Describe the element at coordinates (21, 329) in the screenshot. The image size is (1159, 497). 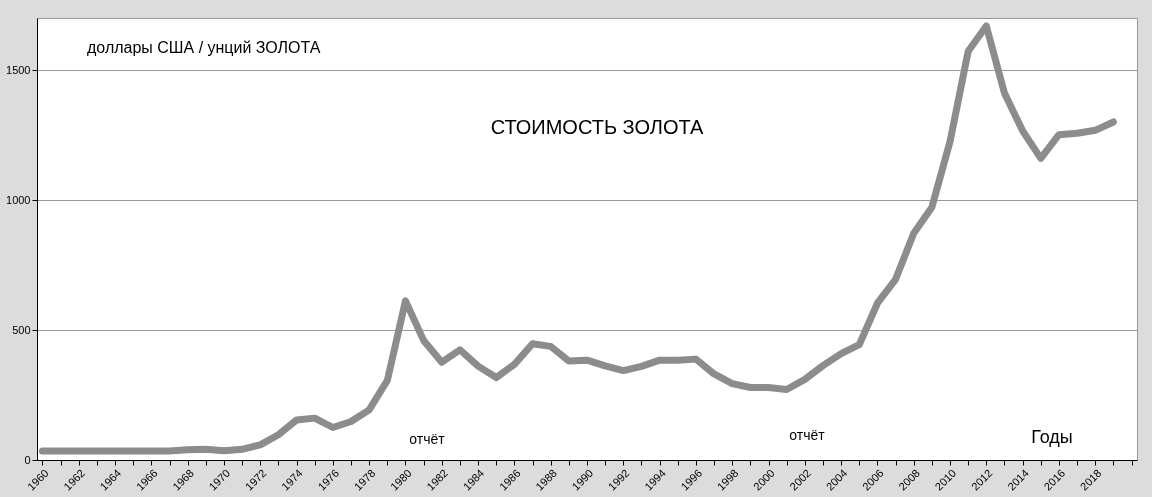
I see `y-tick-label: 500` at that location.